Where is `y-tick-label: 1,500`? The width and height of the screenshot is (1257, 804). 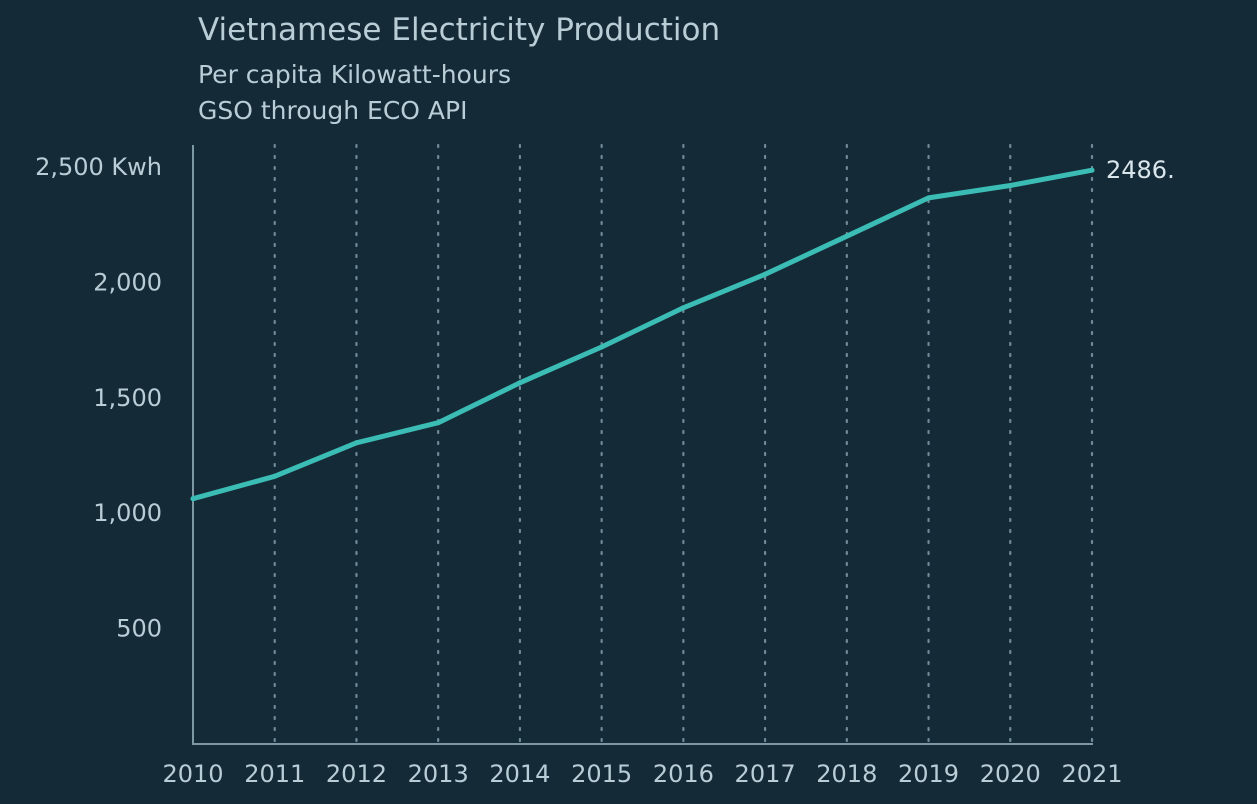 y-tick-label: 1,500 is located at coordinates (127, 398).